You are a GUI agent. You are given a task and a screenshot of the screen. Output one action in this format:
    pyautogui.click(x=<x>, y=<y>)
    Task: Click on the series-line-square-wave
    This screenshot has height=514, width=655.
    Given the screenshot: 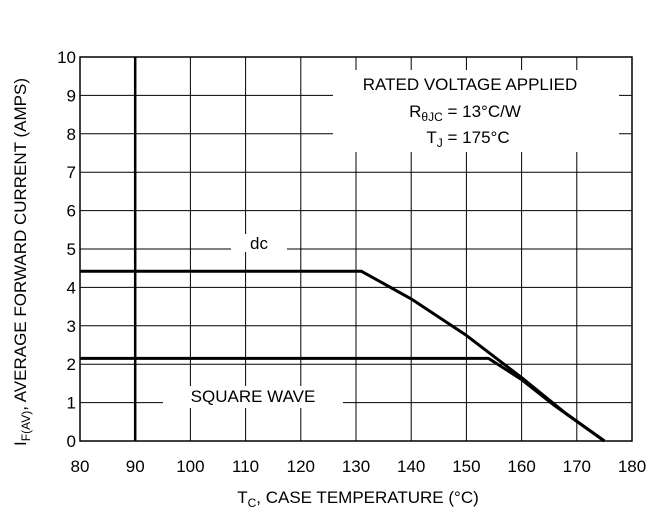 What is the action you would take?
    pyautogui.click(x=343, y=399)
    